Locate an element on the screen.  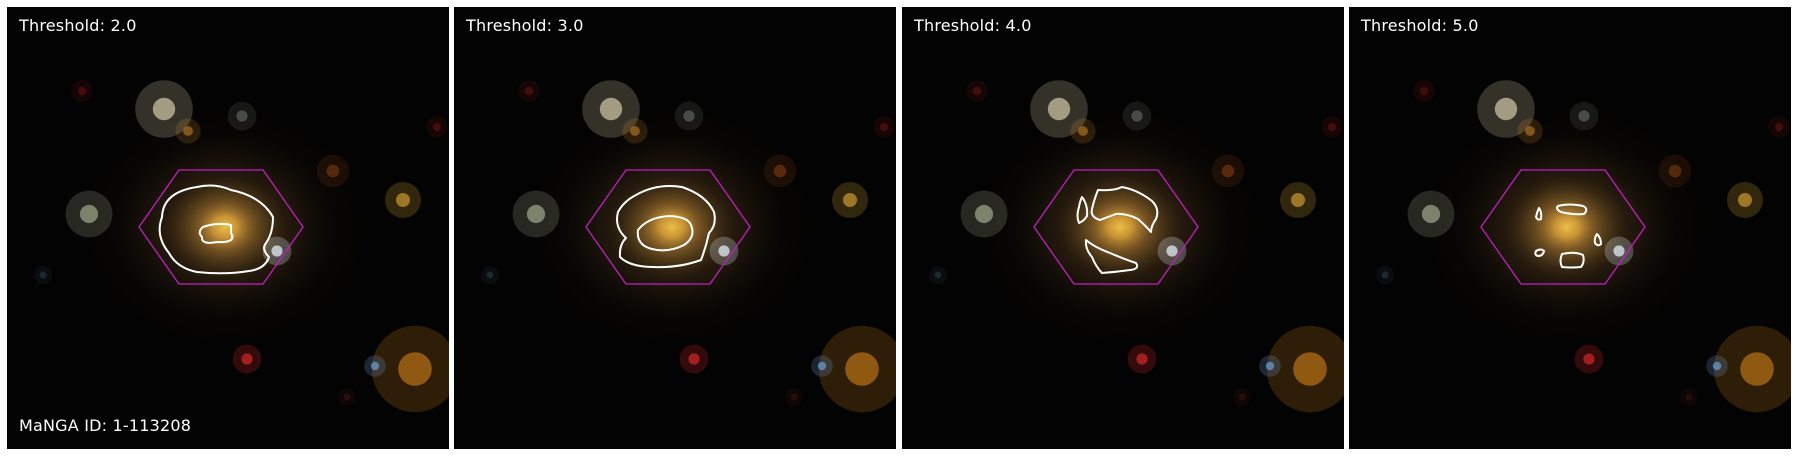
threshold-label: Threshold: 2.0 is located at coordinates (78, 25).